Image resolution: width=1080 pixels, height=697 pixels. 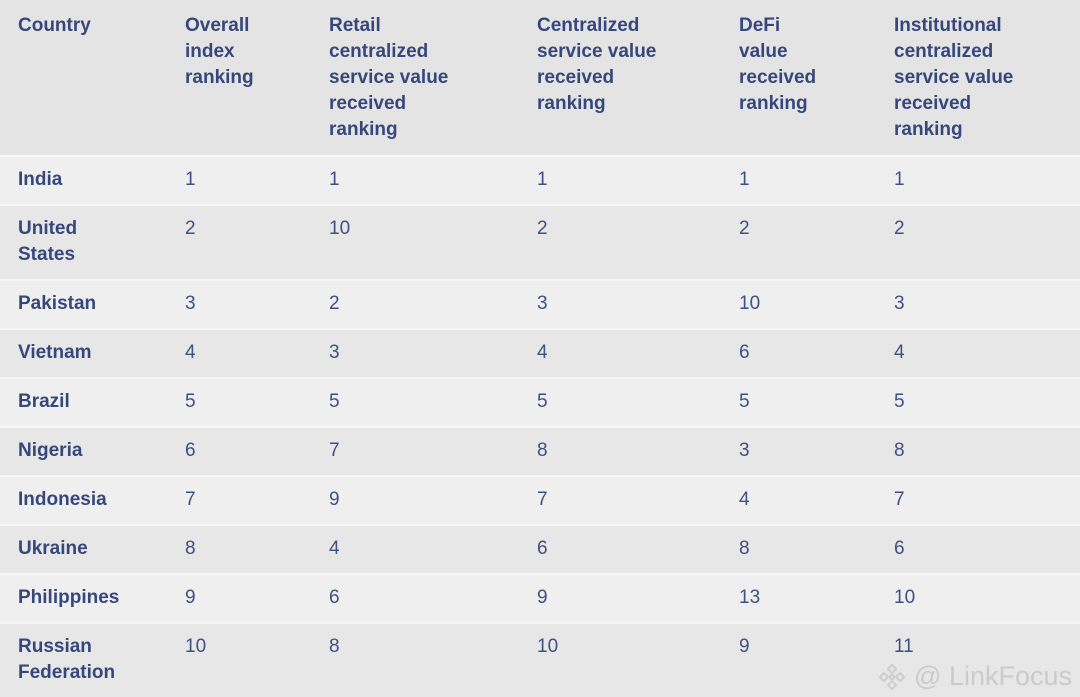 What do you see at coordinates (62, 499) in the screenshot?
I see `country-label: Indonesia` at bounding box center [62, 499].